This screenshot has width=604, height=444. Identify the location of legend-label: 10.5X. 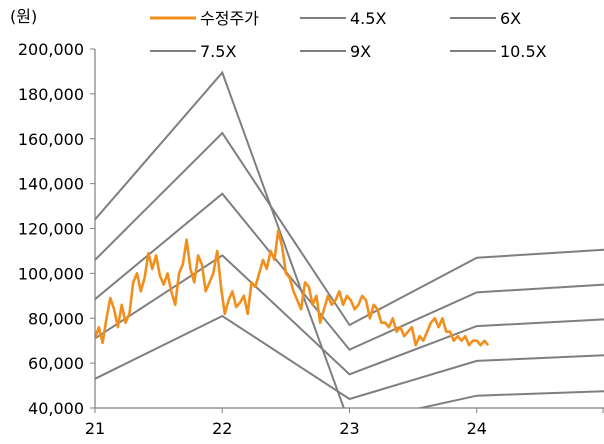
(523, 51).